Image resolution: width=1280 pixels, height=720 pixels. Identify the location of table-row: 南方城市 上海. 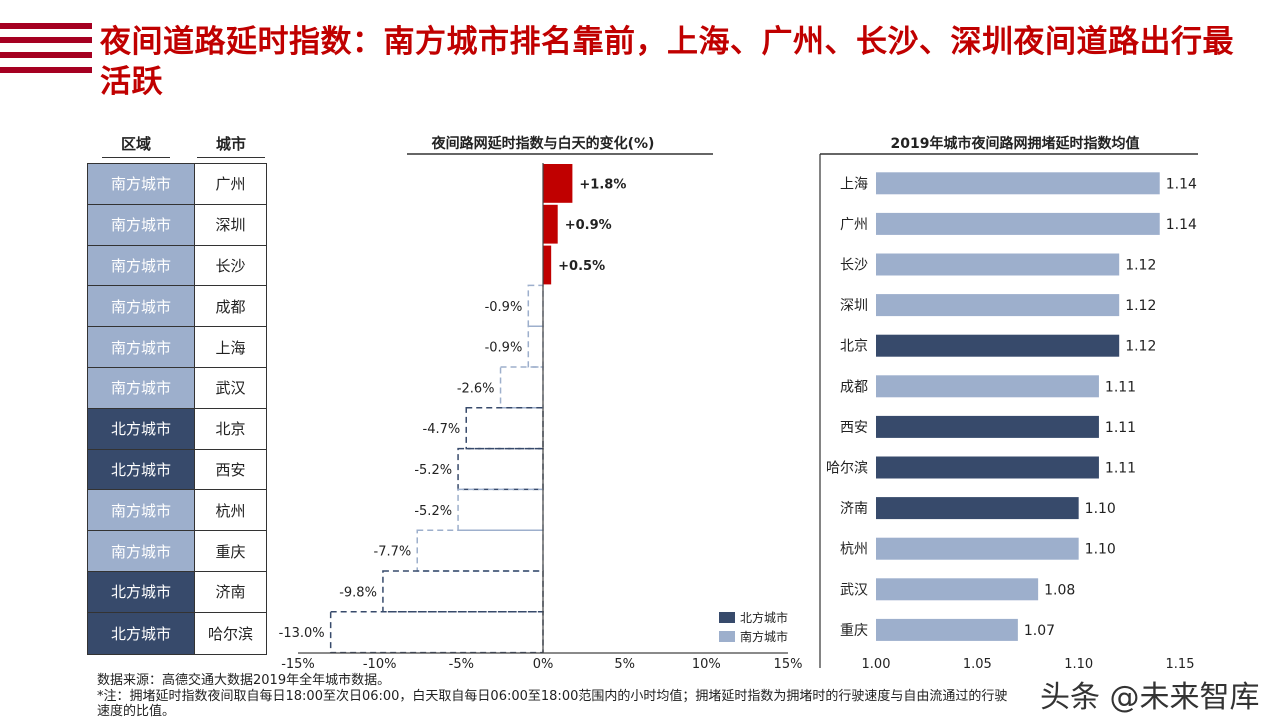
(177, 347).